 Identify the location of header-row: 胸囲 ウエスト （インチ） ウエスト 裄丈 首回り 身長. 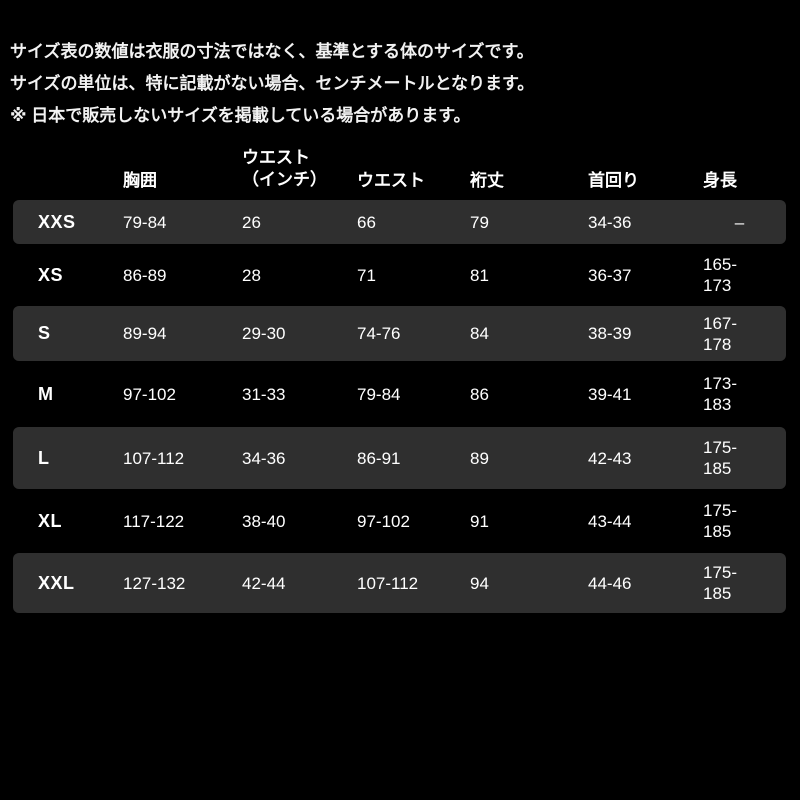
(399, 170).